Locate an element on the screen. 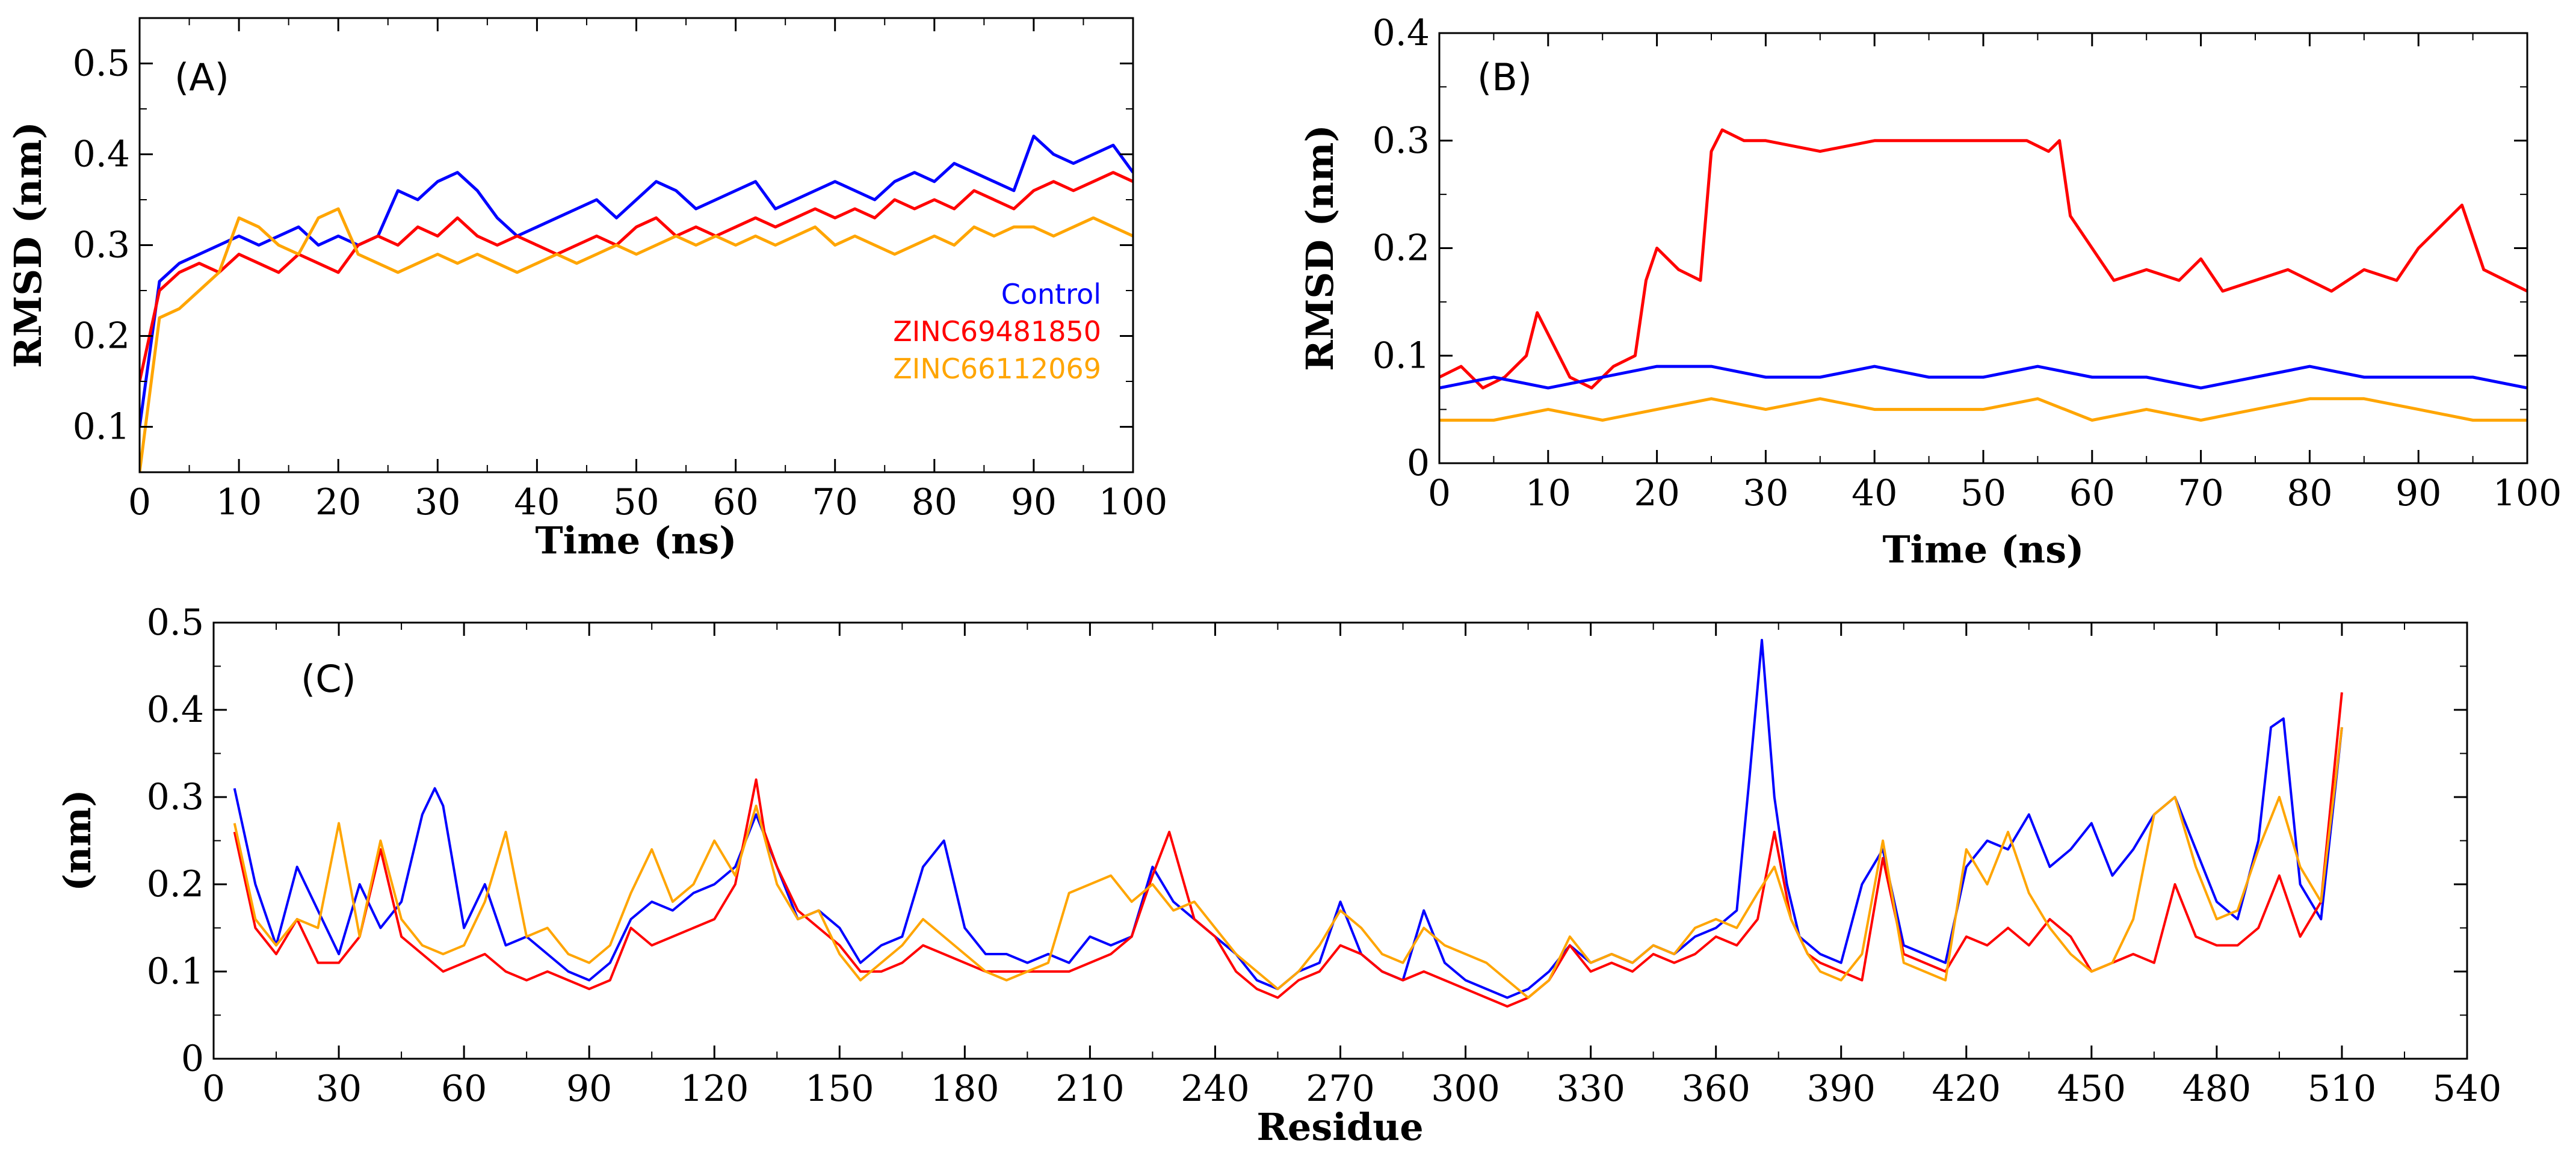 The width and height of the screenshot is (2576, 1158). legend-entry: Control is located at coordinates (1051, 294).